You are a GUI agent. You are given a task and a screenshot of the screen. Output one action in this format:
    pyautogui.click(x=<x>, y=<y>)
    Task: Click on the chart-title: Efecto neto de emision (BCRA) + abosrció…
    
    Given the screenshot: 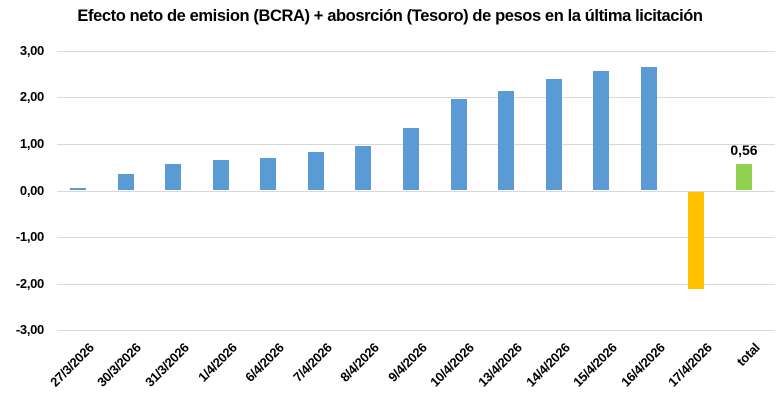 What is the action you would take?
    pyautogui.click(x=390, y=16)
    